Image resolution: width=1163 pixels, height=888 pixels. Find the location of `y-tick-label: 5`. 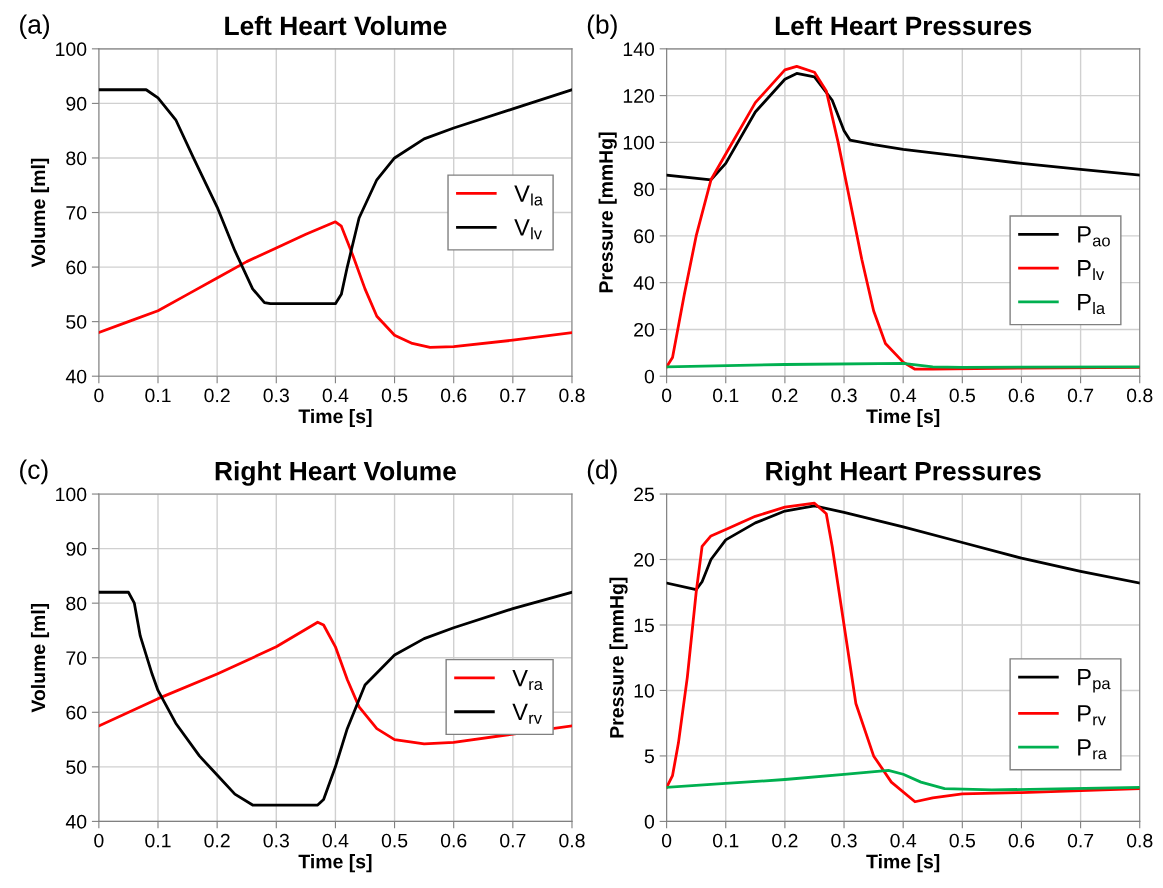

y-tick-label: 5 is located at coordinates (649, 756).